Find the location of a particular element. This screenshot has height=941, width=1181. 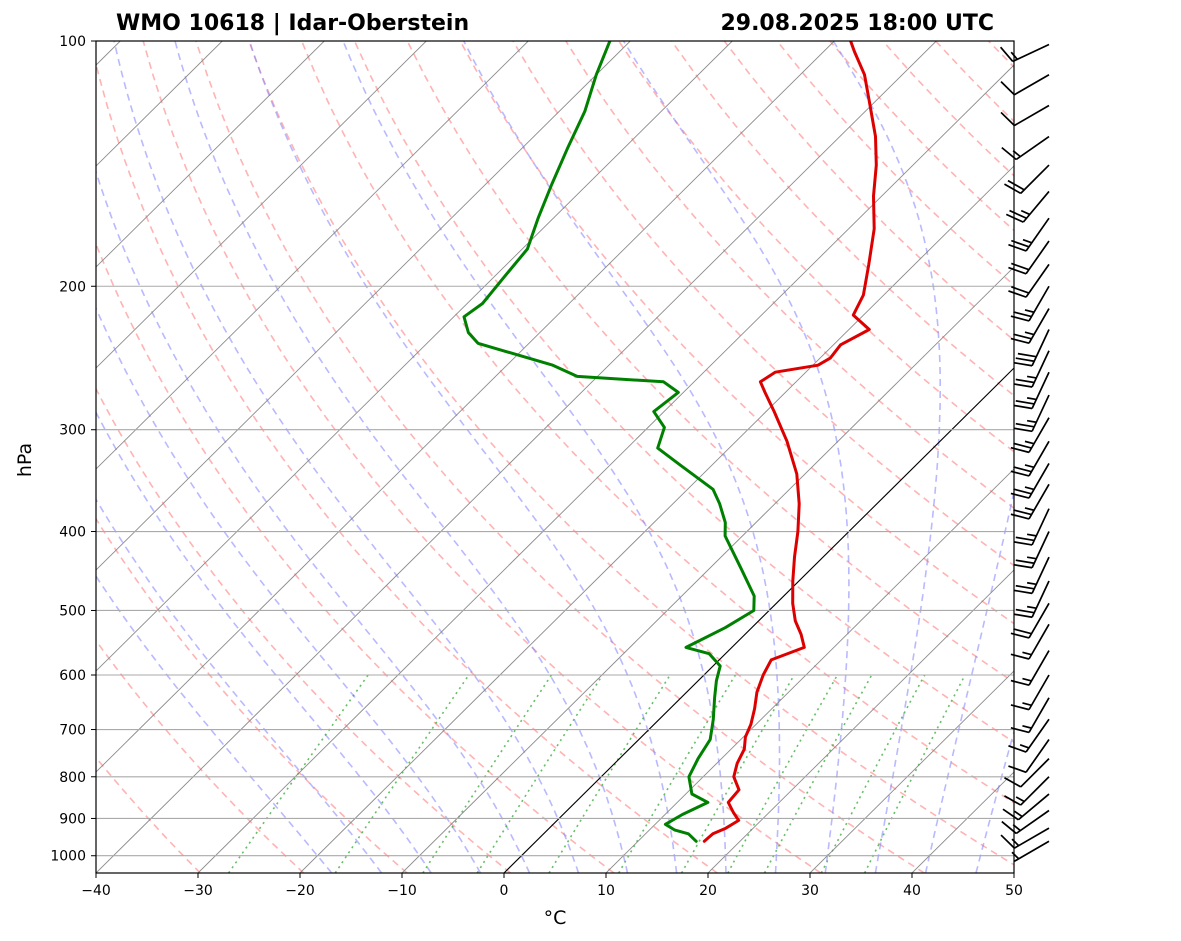

y-tick-label: 700 is located at coordinates (72, 731).